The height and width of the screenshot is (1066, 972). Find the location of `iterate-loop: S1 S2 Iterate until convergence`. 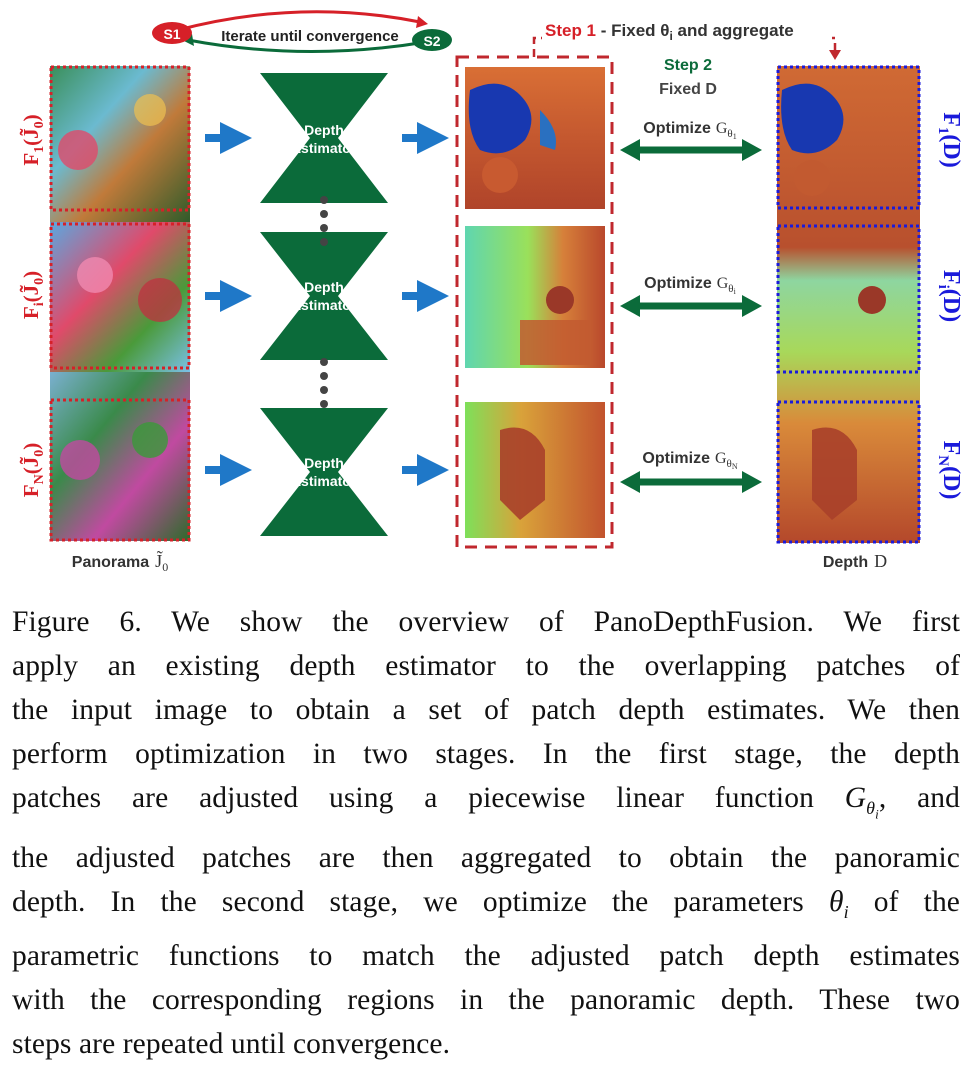

iterate-loop: S1 S2 Iterate until convergence is located at coordinates (302, 31).